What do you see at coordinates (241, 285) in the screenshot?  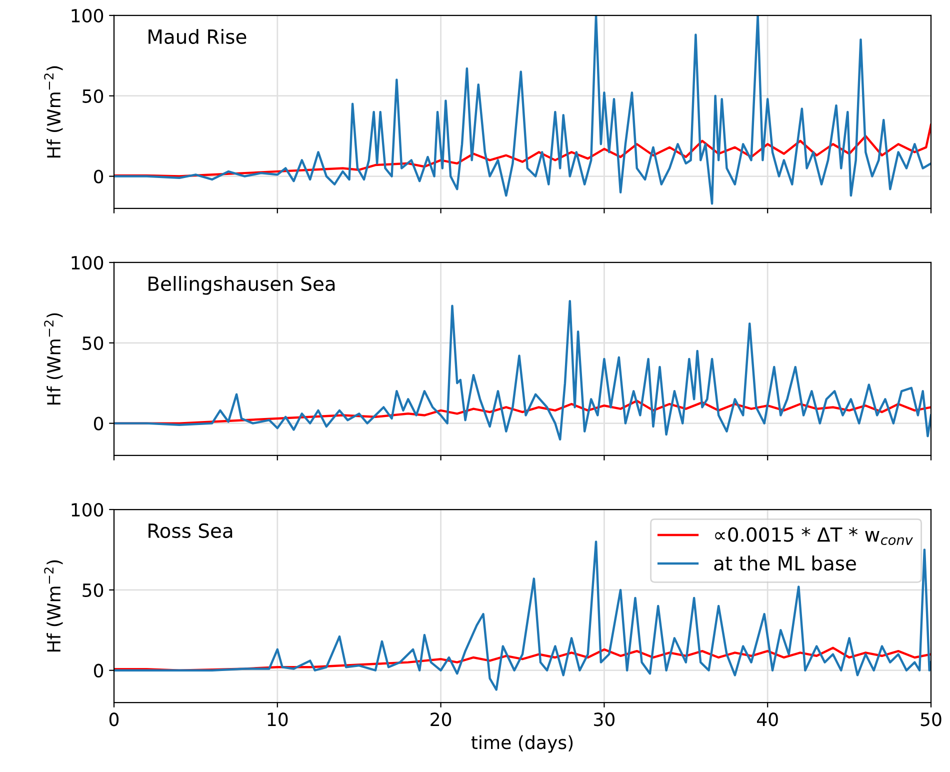 I see `annotation: Bellingshausen Sea` at bounding box center [241, 285].